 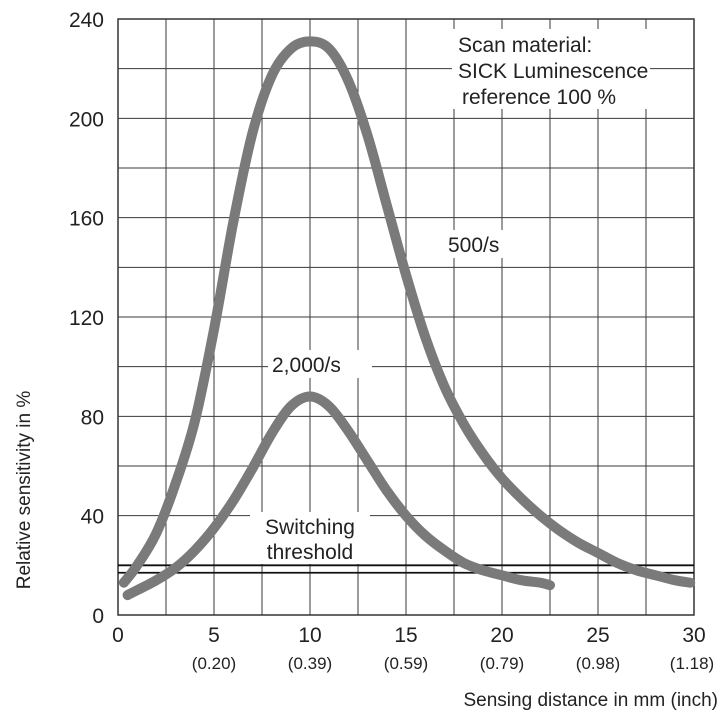 I want to click on y-tick-label: 160, so click(x=86, y=219).